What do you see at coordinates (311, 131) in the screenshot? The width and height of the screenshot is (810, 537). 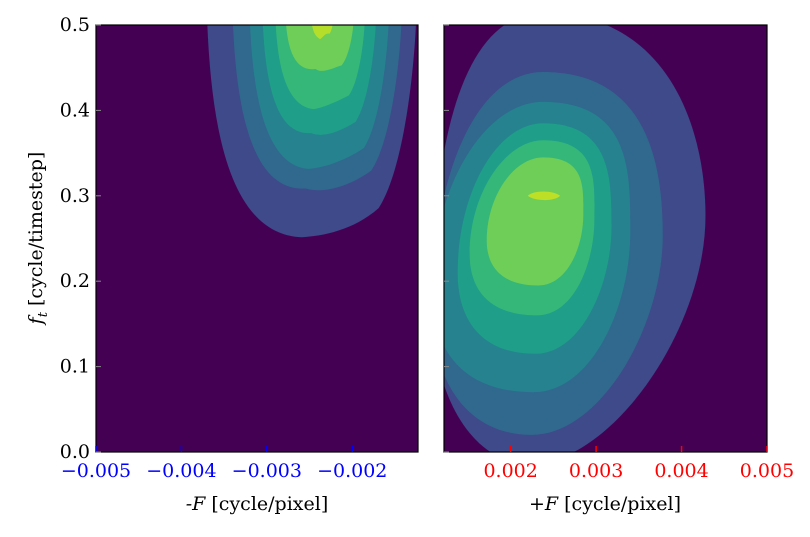 I see `left-contour-layers` at bounding box center [311, 131].